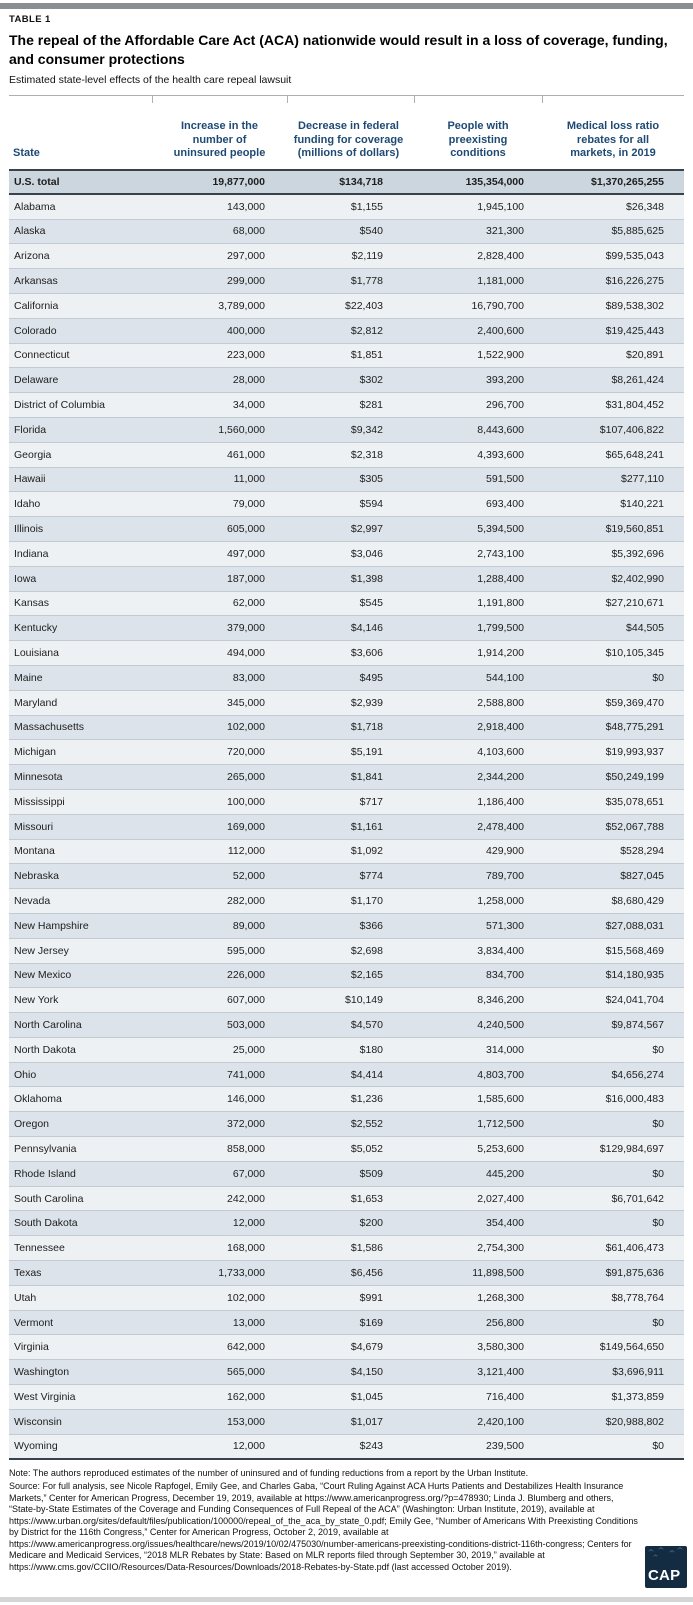 This screenshot has height=1605, width=693. Describe the element at coordinates (613, 628) in the screenshot. I see `rebates-cell: $44,505` at that location.